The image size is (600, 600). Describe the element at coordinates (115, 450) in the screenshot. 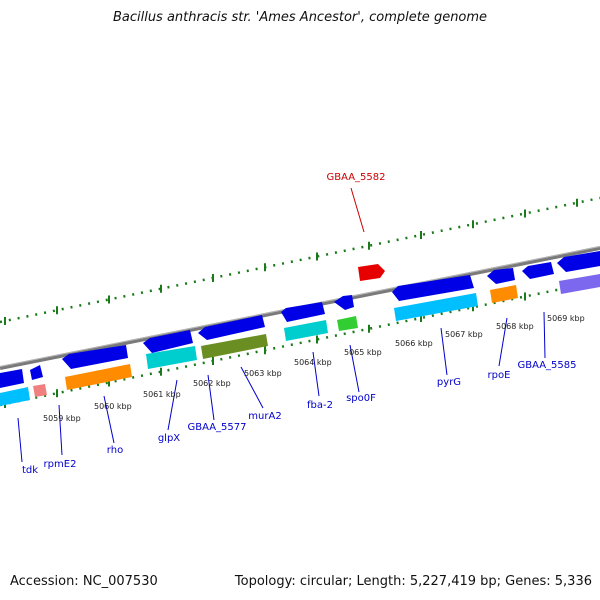

I see `gene-label-rho: rho` at that location.